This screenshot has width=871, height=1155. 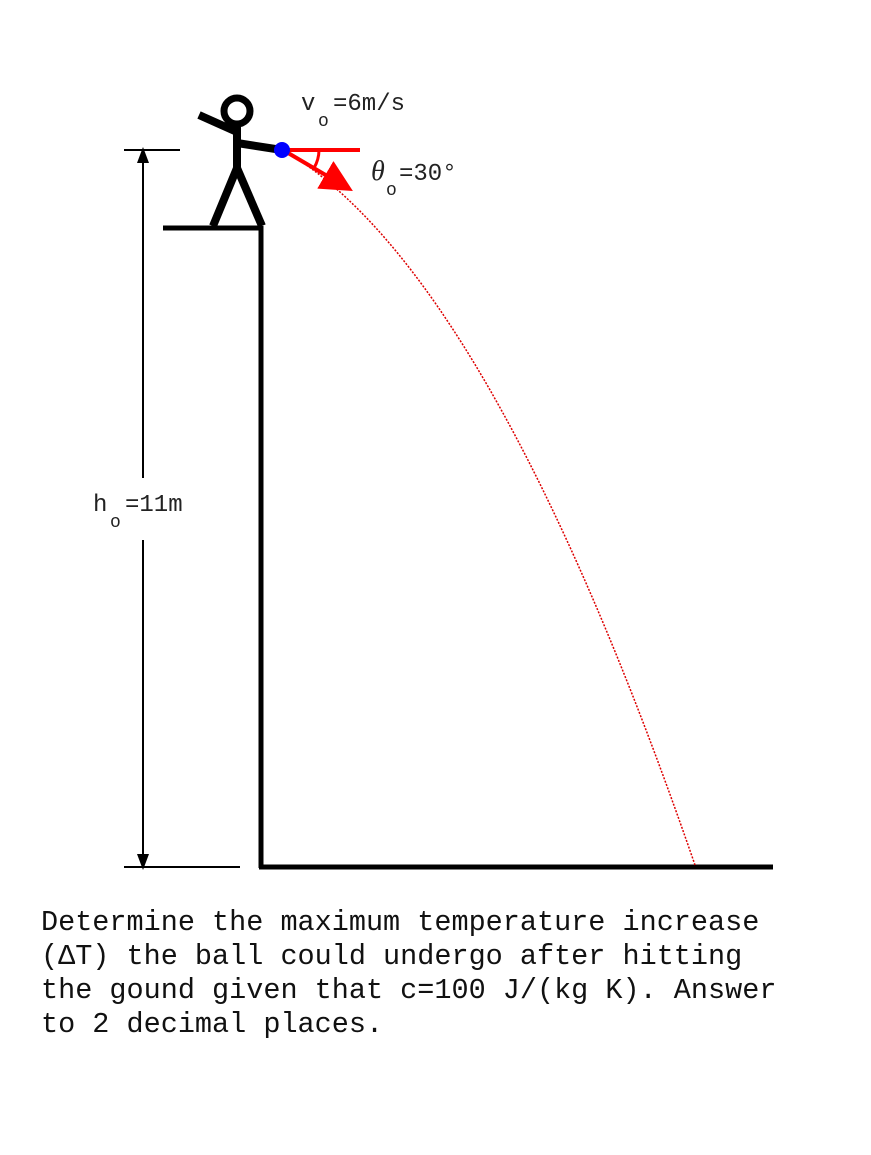 I want to click on ball, so click(x=282, y=150).